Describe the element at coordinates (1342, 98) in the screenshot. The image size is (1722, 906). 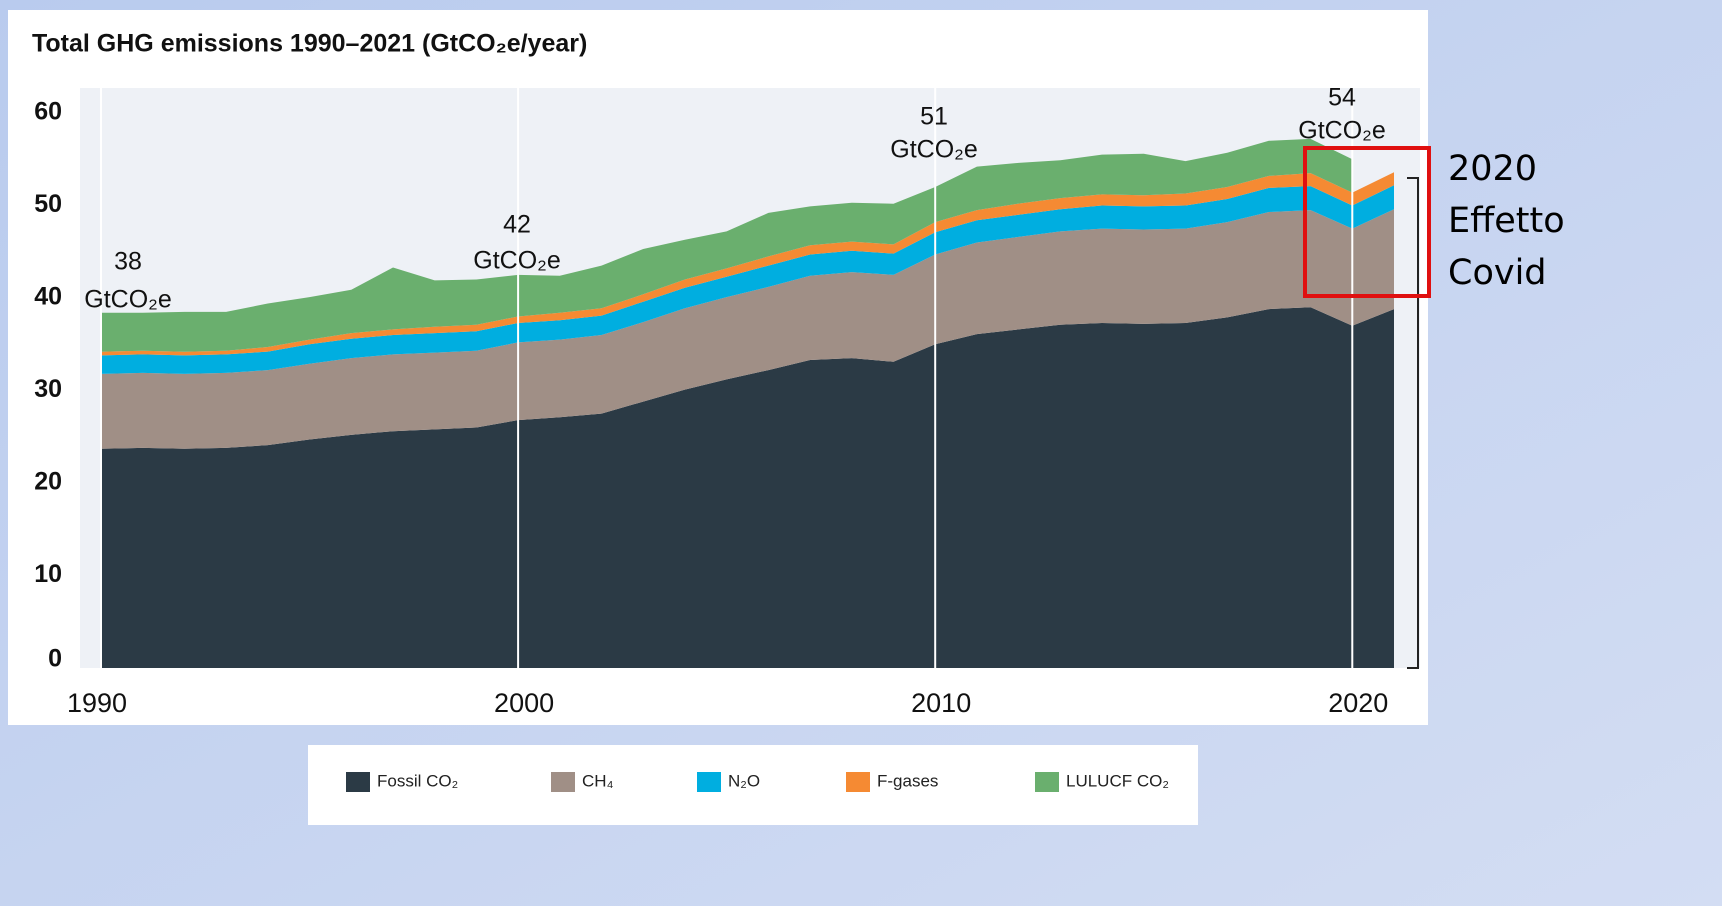
I see `annotation-value: 54` at that location.